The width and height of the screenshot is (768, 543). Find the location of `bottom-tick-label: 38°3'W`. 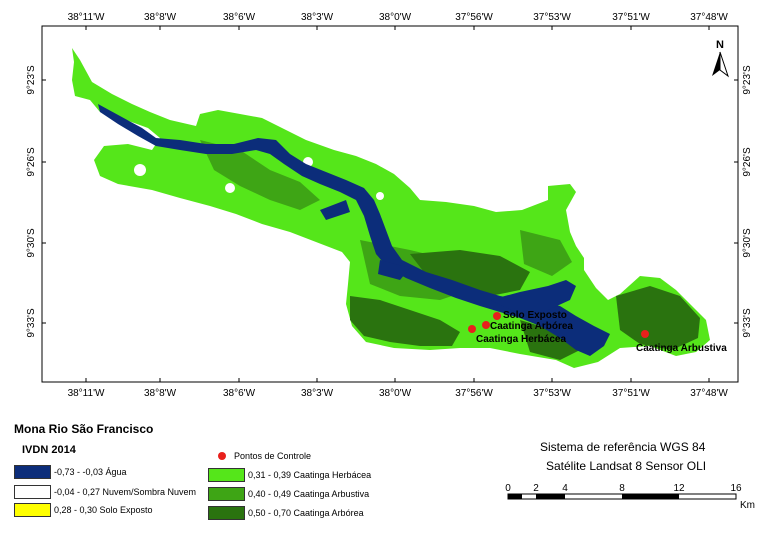

bottom-tick-label: 38°3'W is located at coordinates (317, 393).